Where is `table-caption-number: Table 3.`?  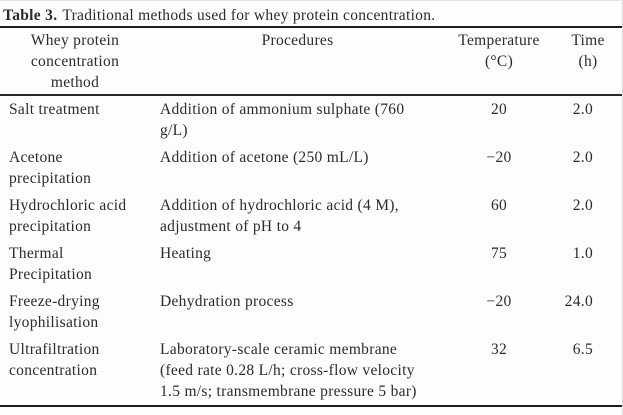
table-caption-number: Table 3. is located at coordinates (30, 15).